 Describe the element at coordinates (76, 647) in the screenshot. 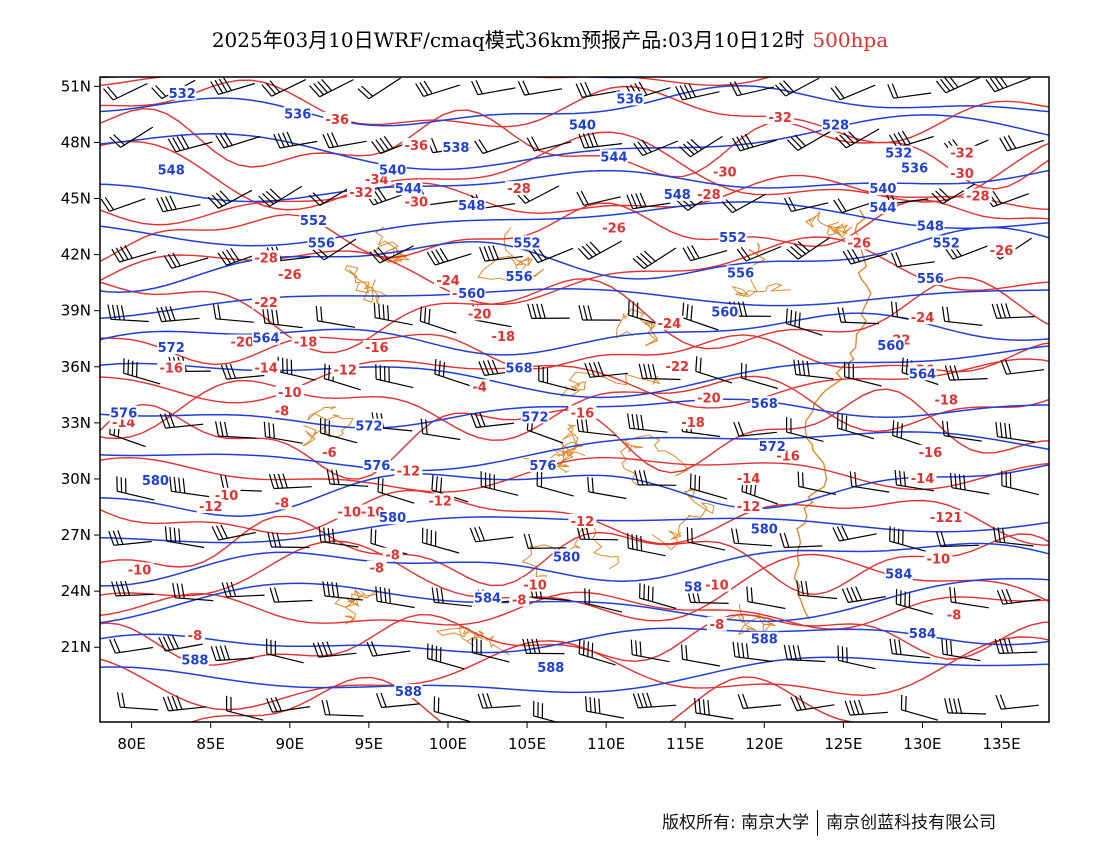

I see `lat-tick-label: 21N` at that location.